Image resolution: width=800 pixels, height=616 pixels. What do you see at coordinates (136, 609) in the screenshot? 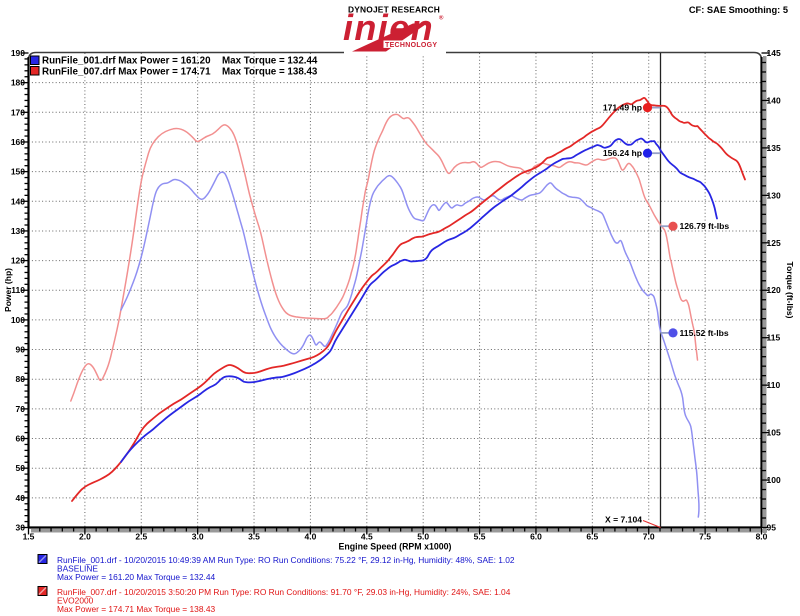
I see `svg-text:Max Power = 174.71 Max Torque: Max Power = 174.71 Max Torque = 138.43` at bounding box center [136, 609].